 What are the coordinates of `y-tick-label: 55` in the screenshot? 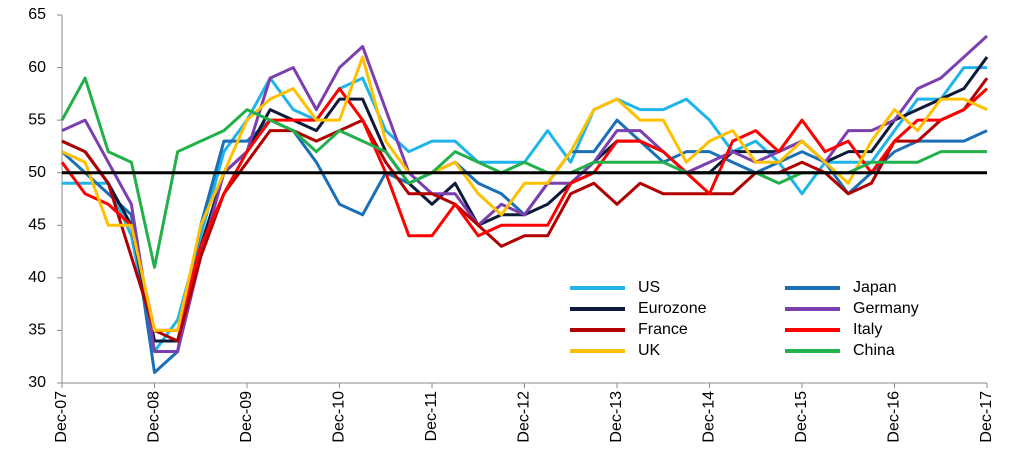 It's located at (37, 119).